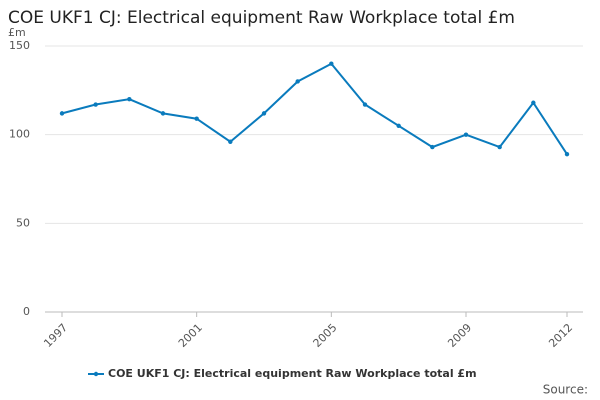  I want to click on x-tick-label: 2012, so click(560, 335).